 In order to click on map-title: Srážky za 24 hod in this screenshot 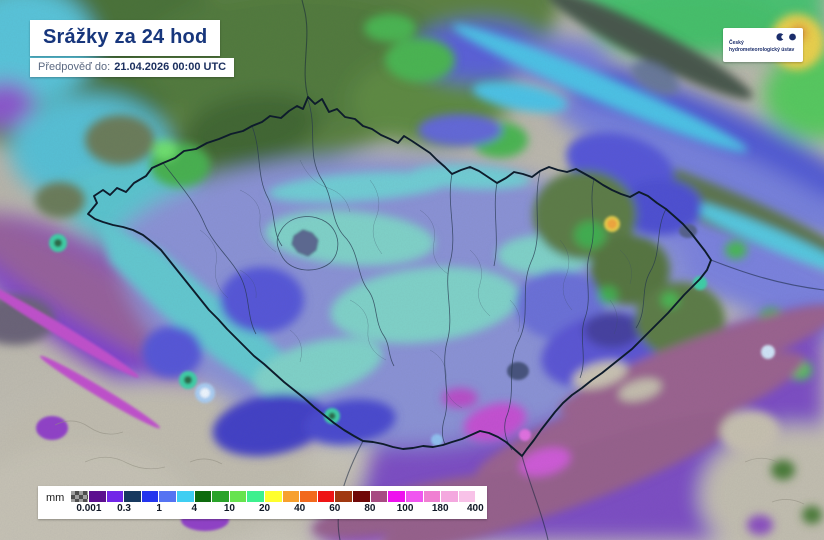, I will do `click(125, 38)`.